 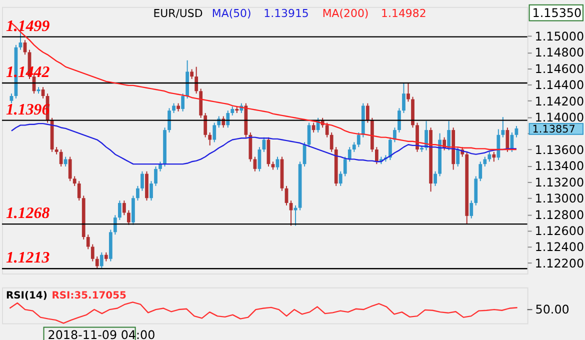 What do you see at coordinates (559, 117) in the screenshot?
I see `y-tick-label: 1.14000` at bounding box center [559, 117].